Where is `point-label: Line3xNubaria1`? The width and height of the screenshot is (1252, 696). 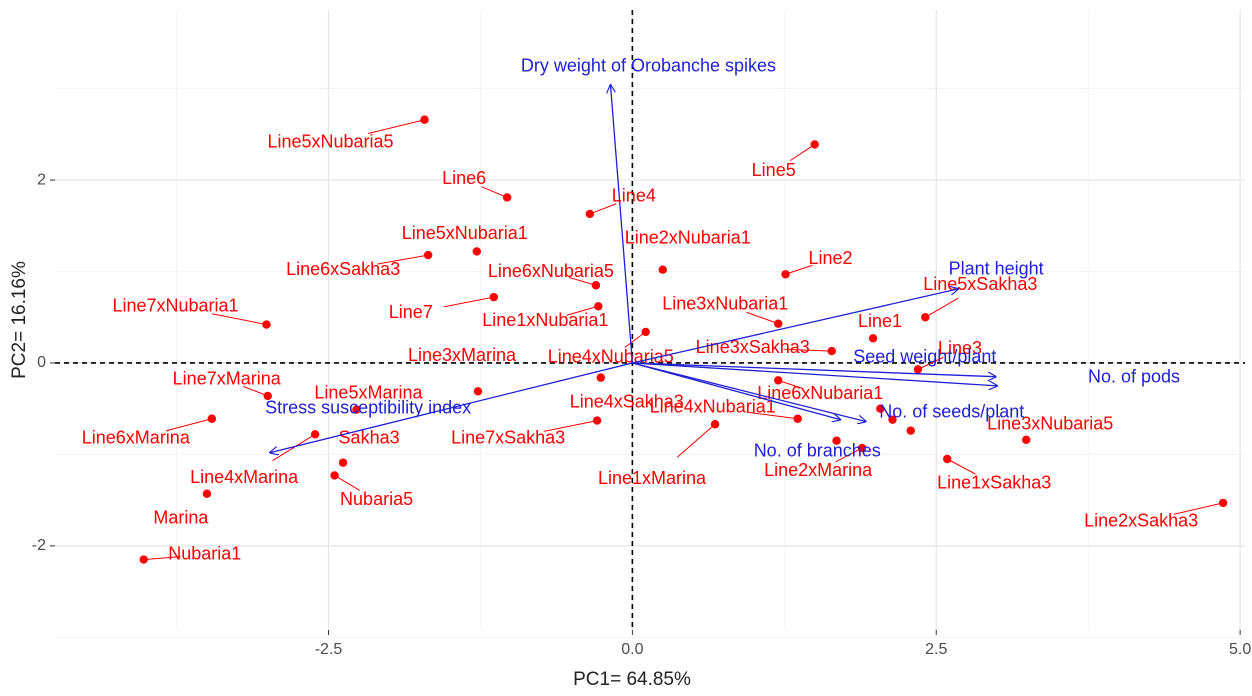
point-label: Line3xNubaria1 is located at coordinates (725, 303).